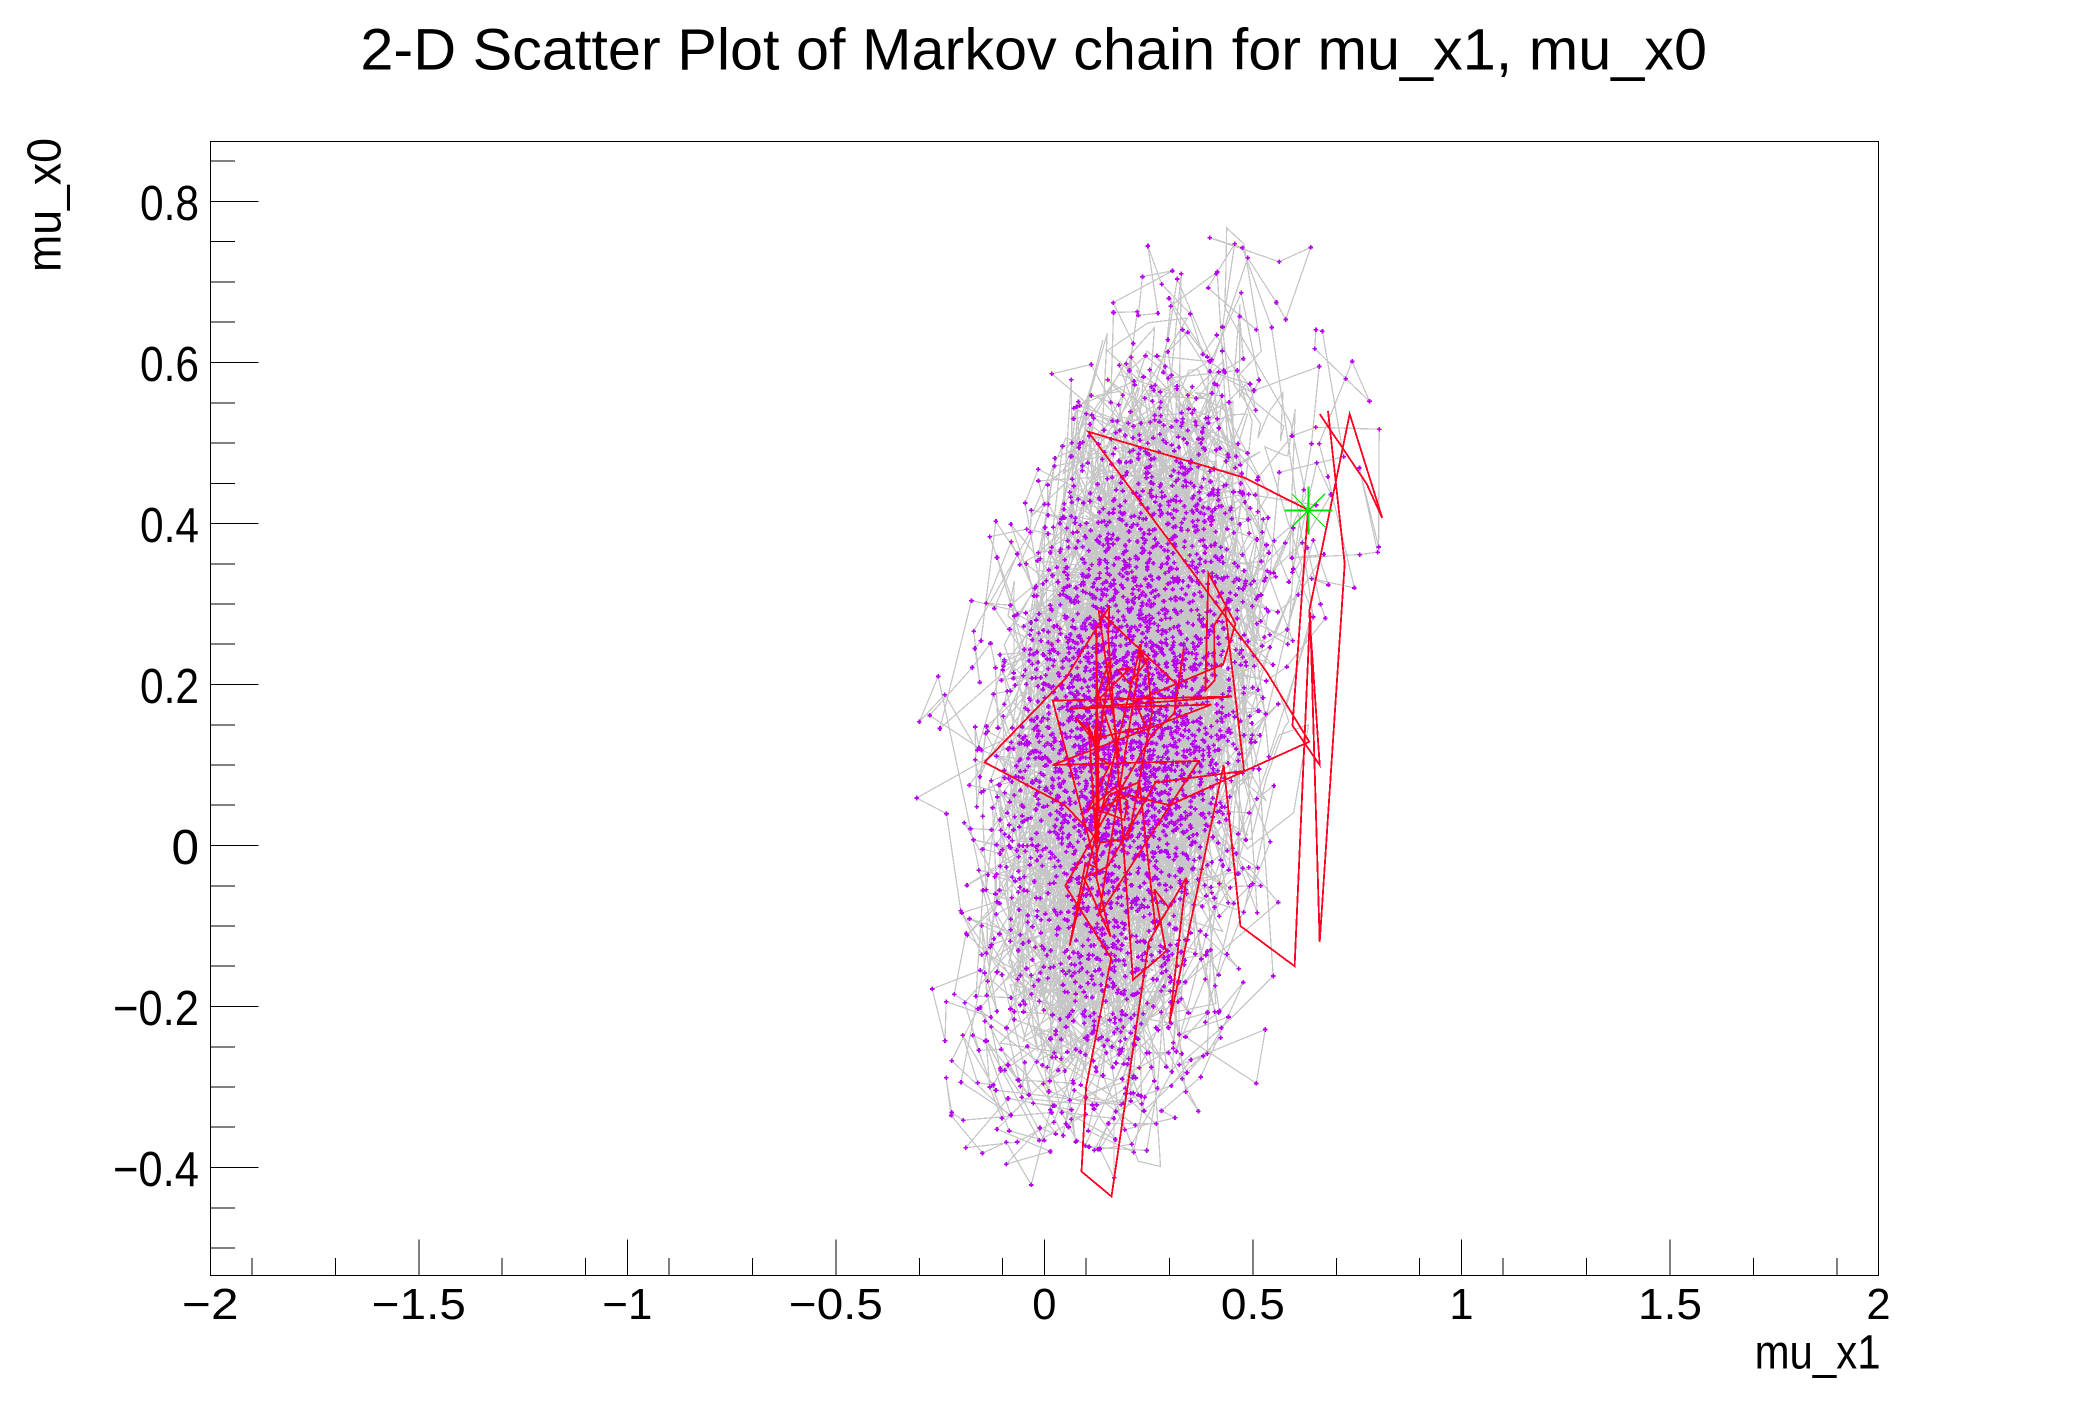 The image size is (2088, 1416). Describe the element at coordinates (169, 525) in the screenshot. I see `svg-text: 0.4` at that location.